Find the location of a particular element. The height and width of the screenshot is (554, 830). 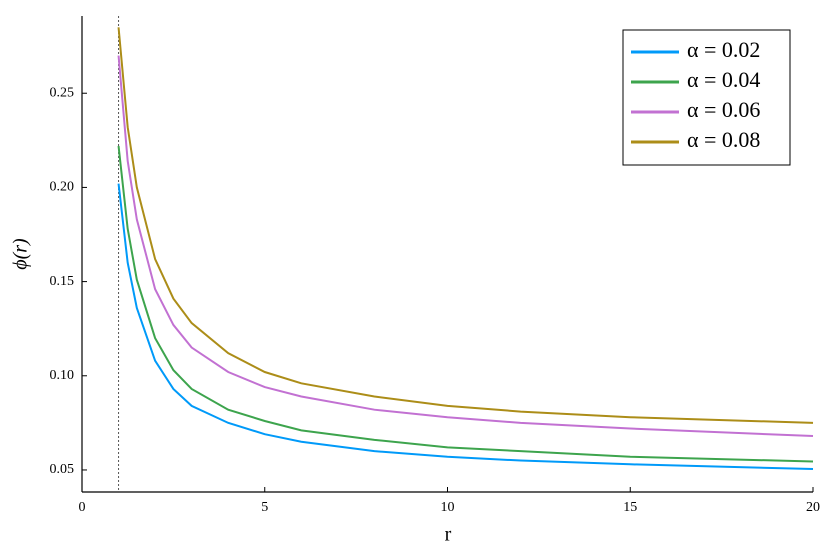

y-tick-label: 0.25 is located at coordinates (62, 92).